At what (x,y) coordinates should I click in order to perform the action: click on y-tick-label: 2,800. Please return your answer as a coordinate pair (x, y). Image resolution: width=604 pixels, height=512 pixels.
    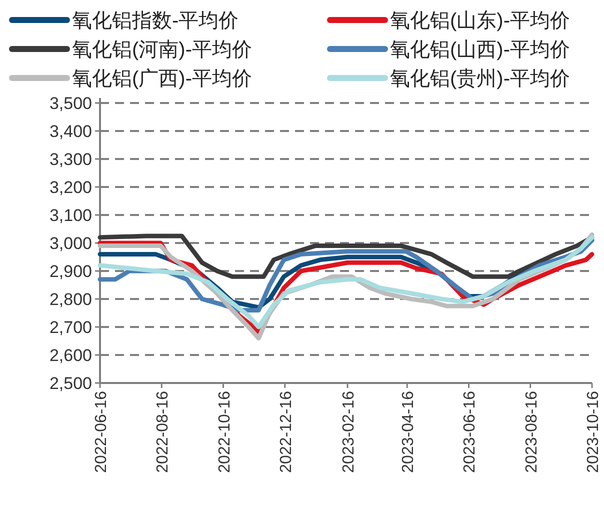
    Looking at the image, I should click on (70, 299).